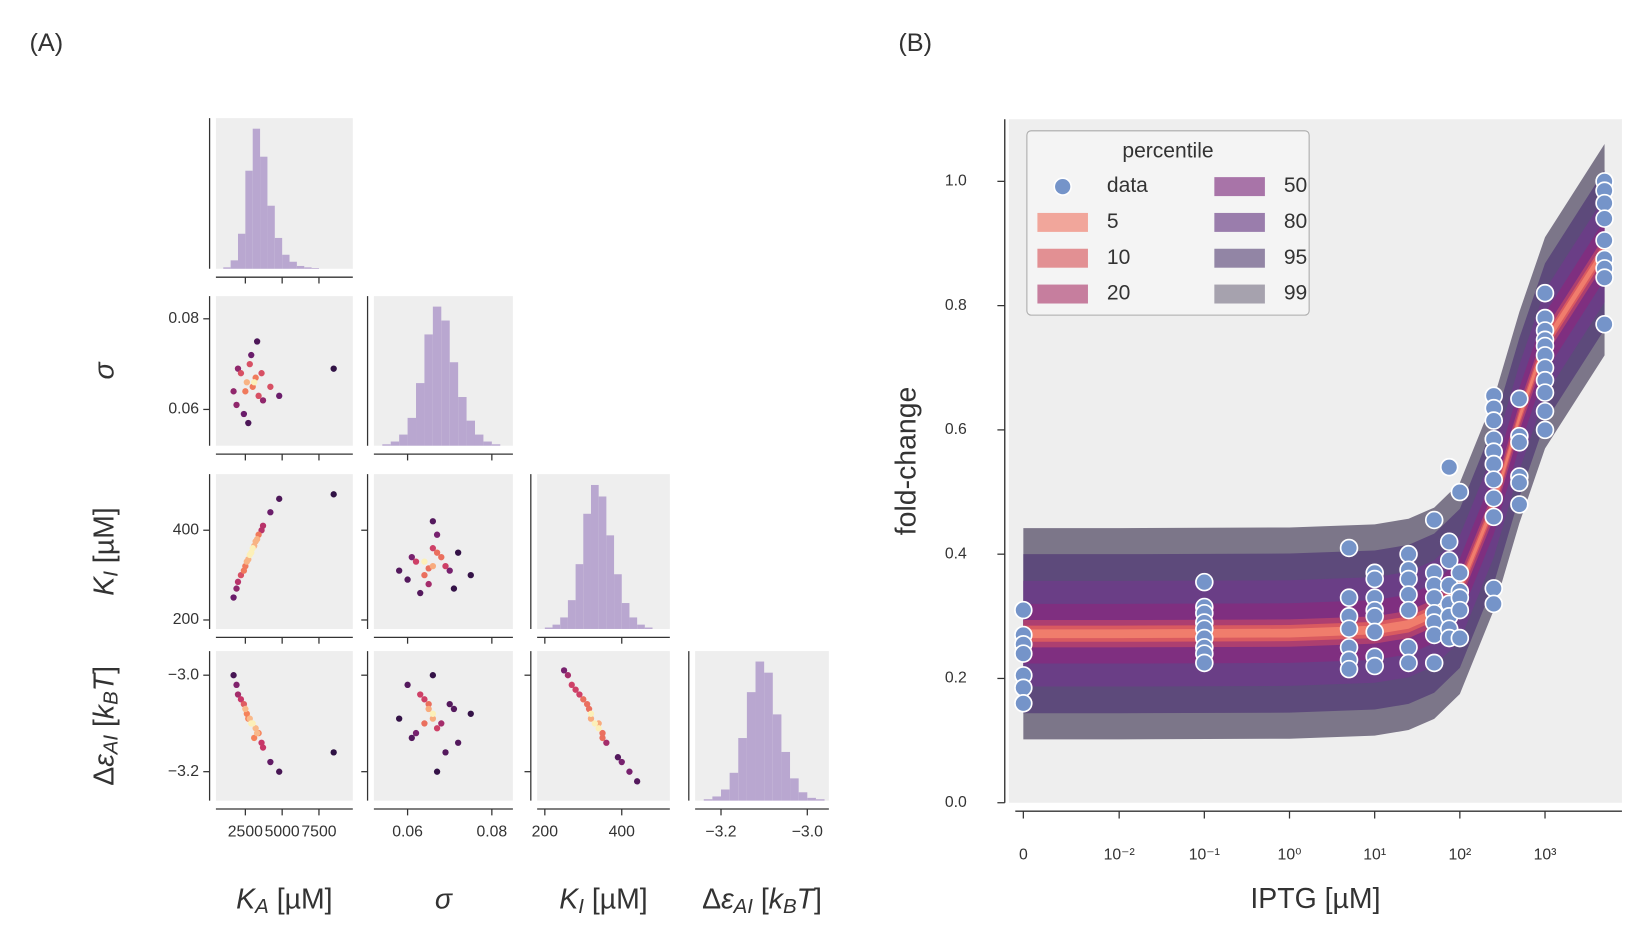 Image resolution: width=1643 pixels, height=943 pixels. Describe the element at coordinates (111, 746) in the screenshot. I see `label-part: AI` at that location.